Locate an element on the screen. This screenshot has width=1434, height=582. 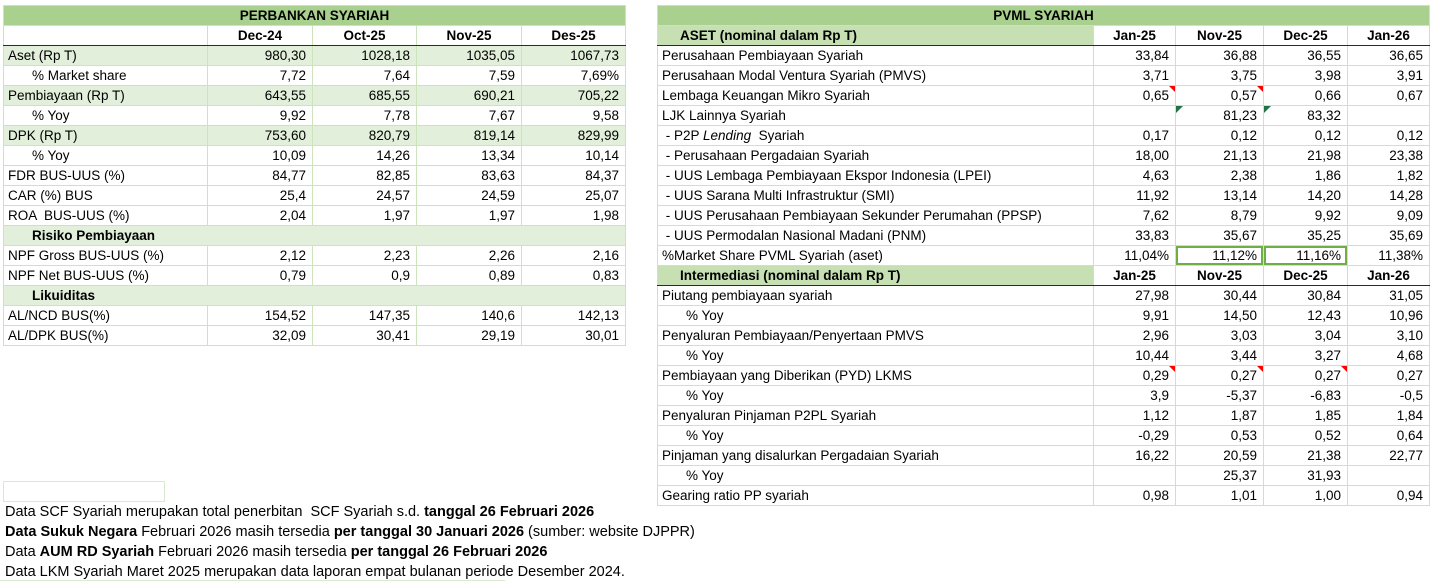
value-cell: 11,04% is located at coordinates (1134, 255).